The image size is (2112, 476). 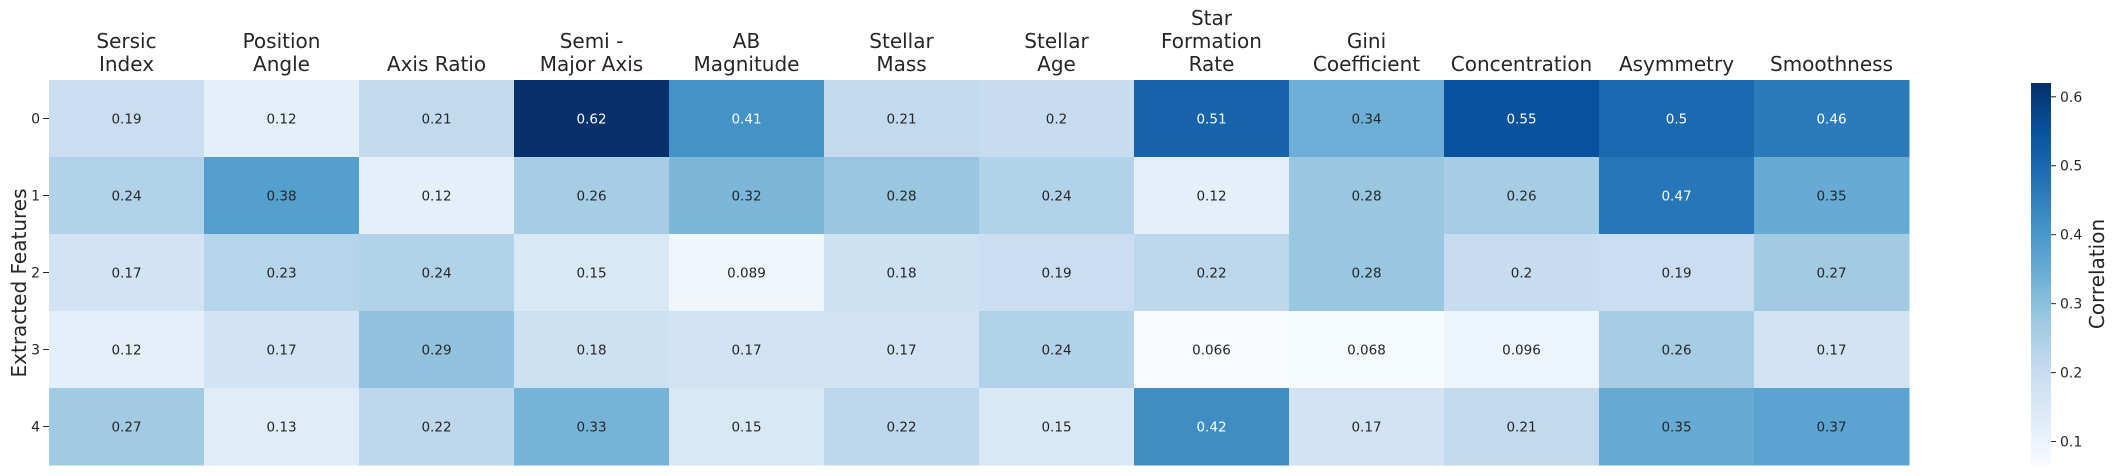 I want to click on colorbar-tick-label: 0.1, so click(x=2071, y=443).